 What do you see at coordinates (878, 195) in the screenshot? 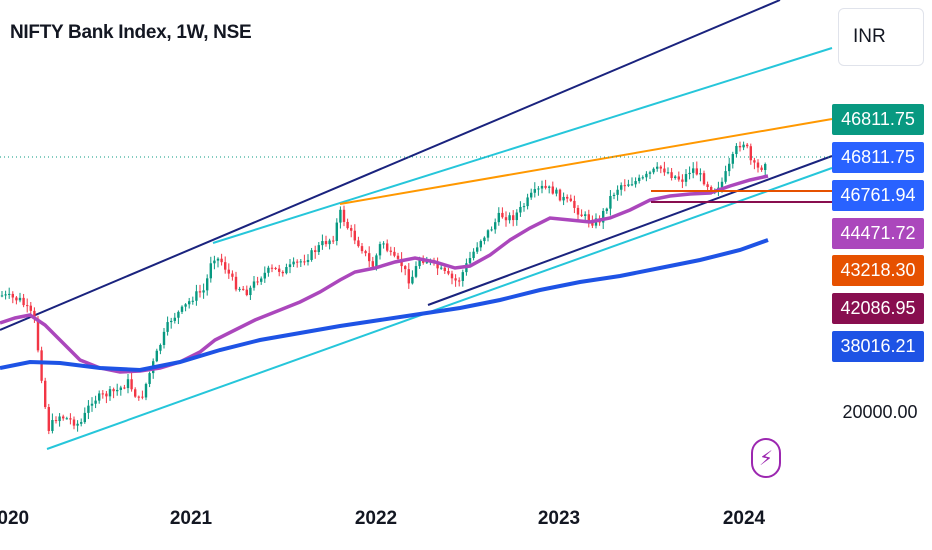
I see `price-label-ma-short: 46761.94` at bounding box center [878, 195].